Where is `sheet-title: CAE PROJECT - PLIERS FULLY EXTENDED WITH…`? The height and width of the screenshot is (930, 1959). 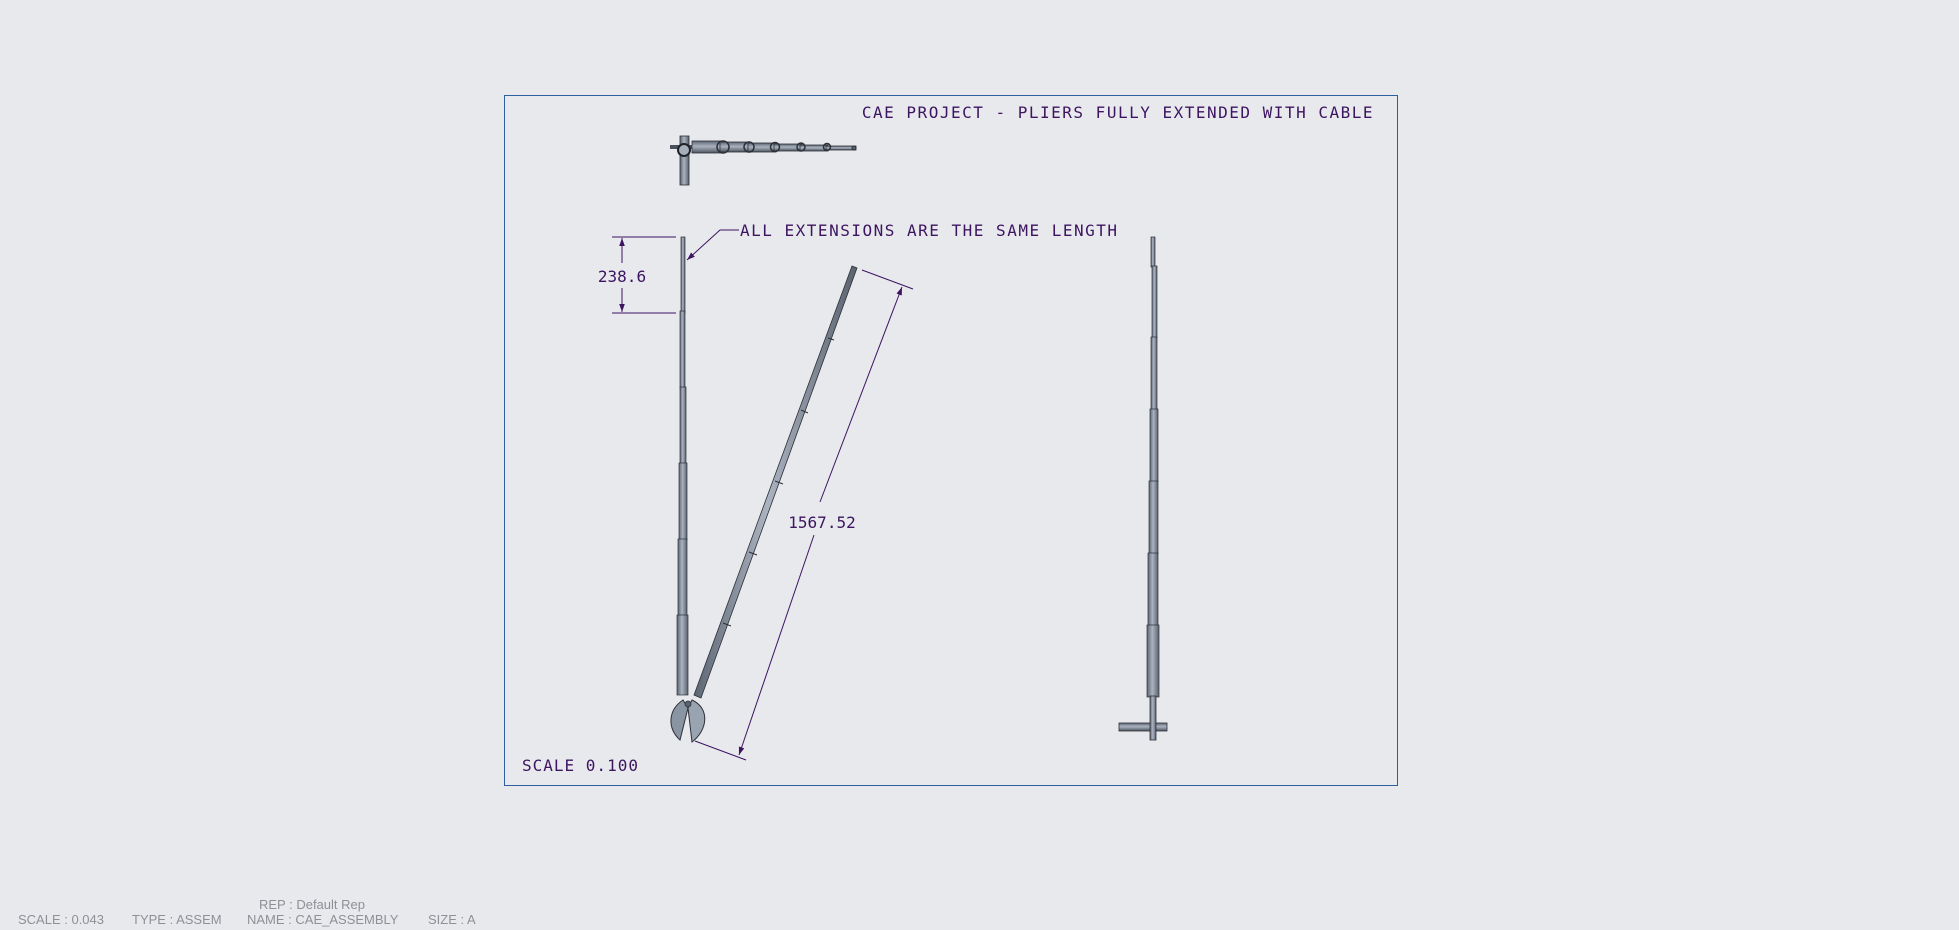 sheet-title: CAE PROJECT - PLIERS FULLY EXTENDED WITH… is located at coordinates (1118, 112).